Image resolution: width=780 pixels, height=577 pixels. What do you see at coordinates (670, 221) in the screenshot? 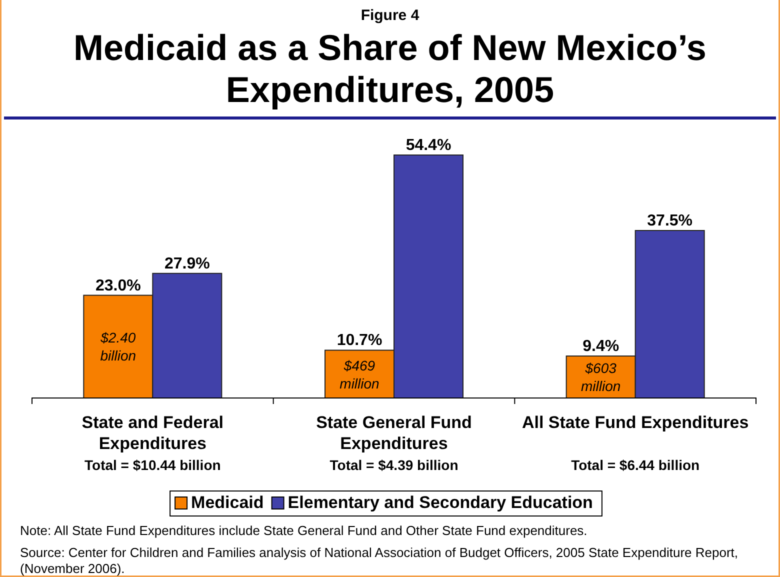
I see `data-label: 37.5%` at bounding box center [670, 221].